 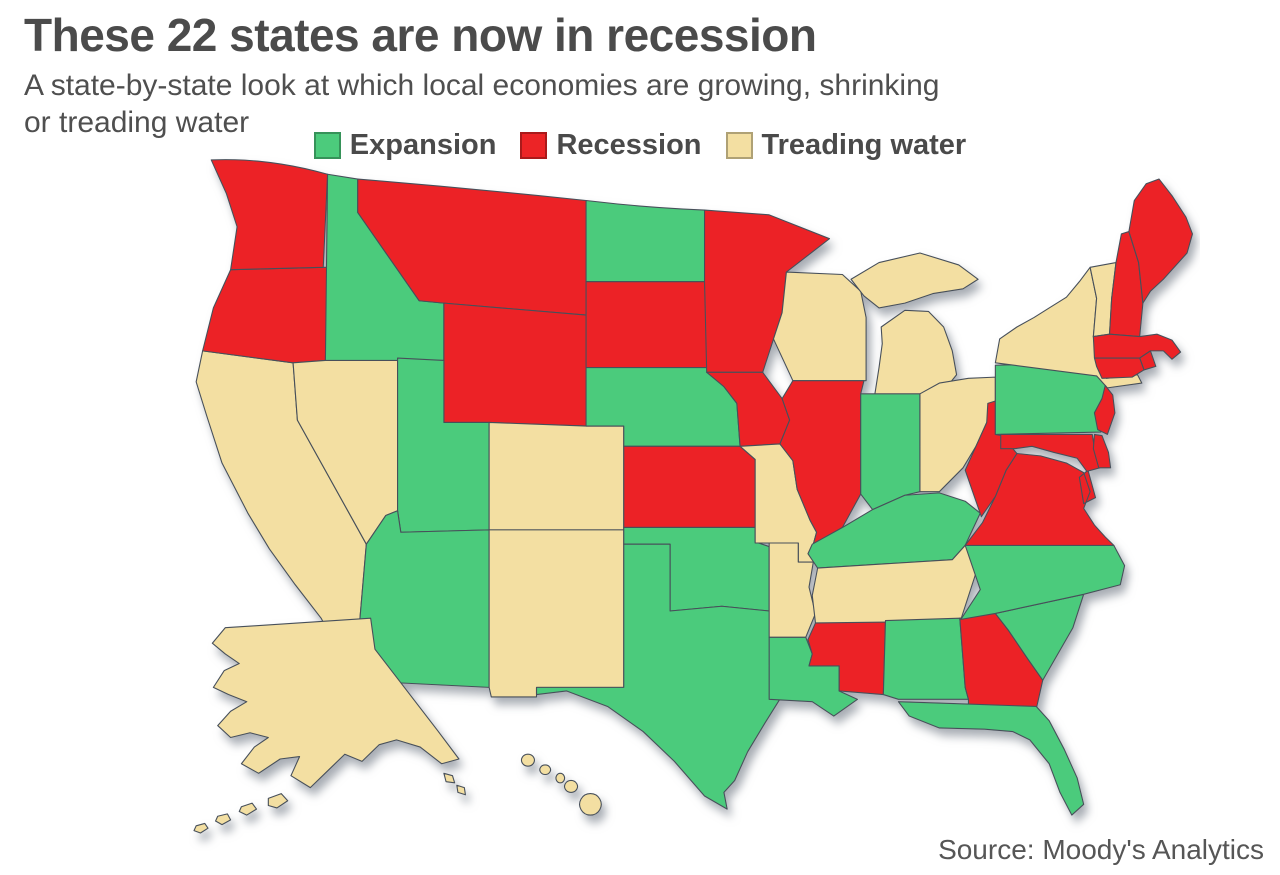 What do you see at coordinates (1043, 582) in the screenshot?
I see `state-nc` at bounding box center [1043, 582].